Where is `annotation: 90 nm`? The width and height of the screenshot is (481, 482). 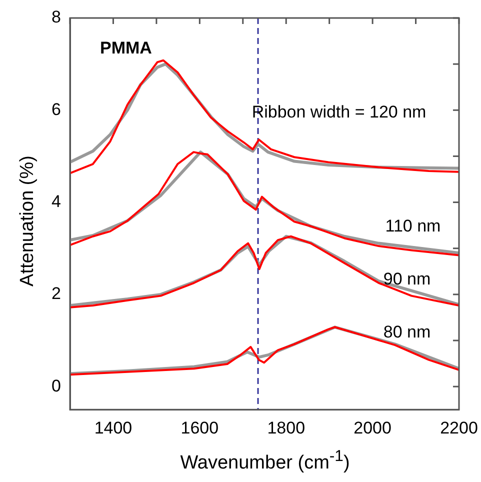
annotation: 90 nm is located at coordinates (407, 279).